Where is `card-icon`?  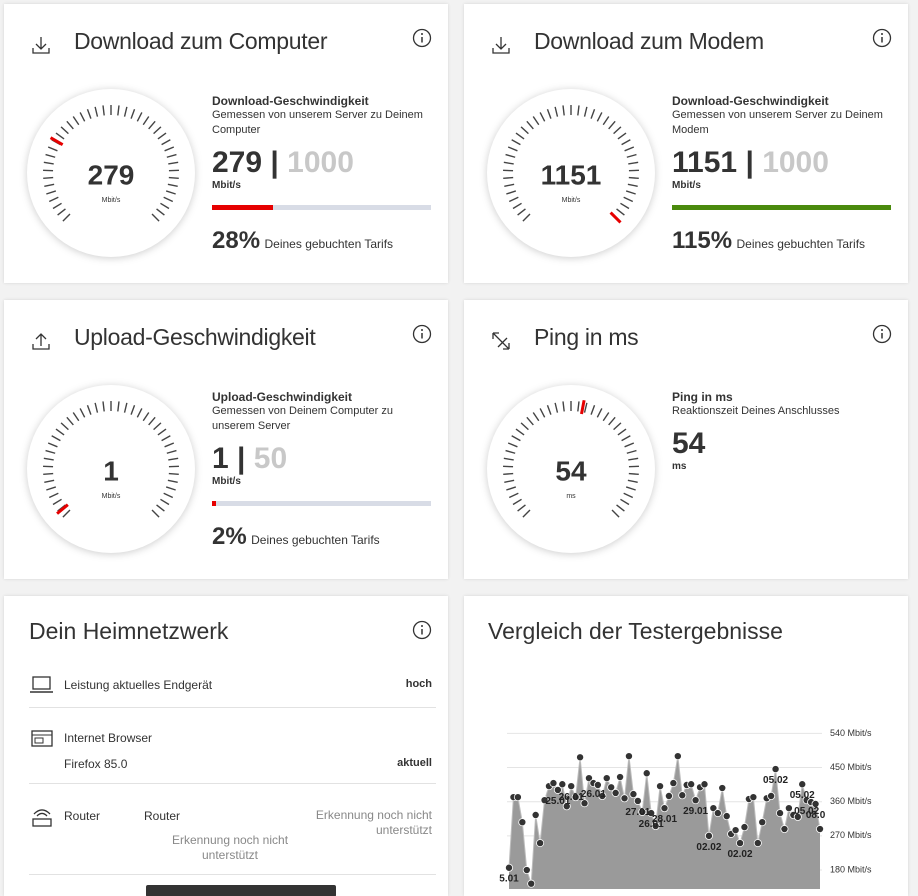
card-icon is located at coordinates (501, 341).